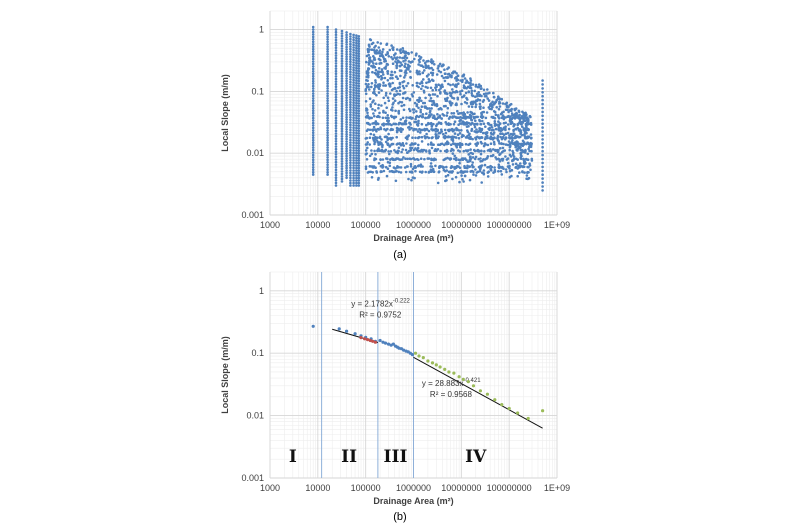 The width and height of the screenshot is (800, 531). What do you see at coordinates (427, 108) in the screenshot?
I see `point-cloud` at bounding box center [427, 108].